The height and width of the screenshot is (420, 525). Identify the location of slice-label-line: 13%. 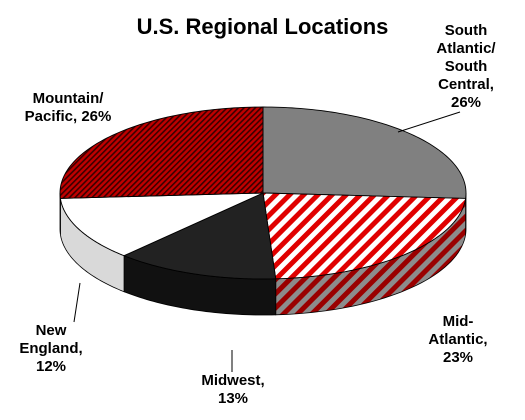
(233, 398).